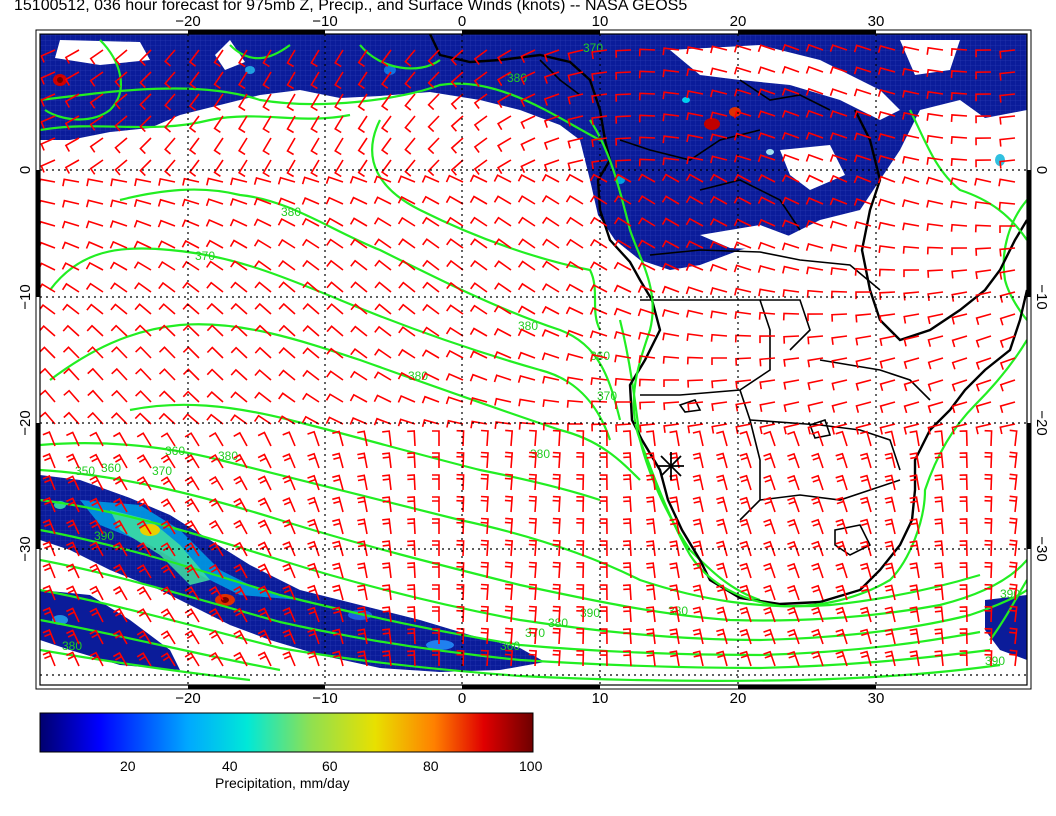  What do you see at coordinates (175, 451) in the screenshot?
I see `contour-label: 360` at bounding box center [175, 451].